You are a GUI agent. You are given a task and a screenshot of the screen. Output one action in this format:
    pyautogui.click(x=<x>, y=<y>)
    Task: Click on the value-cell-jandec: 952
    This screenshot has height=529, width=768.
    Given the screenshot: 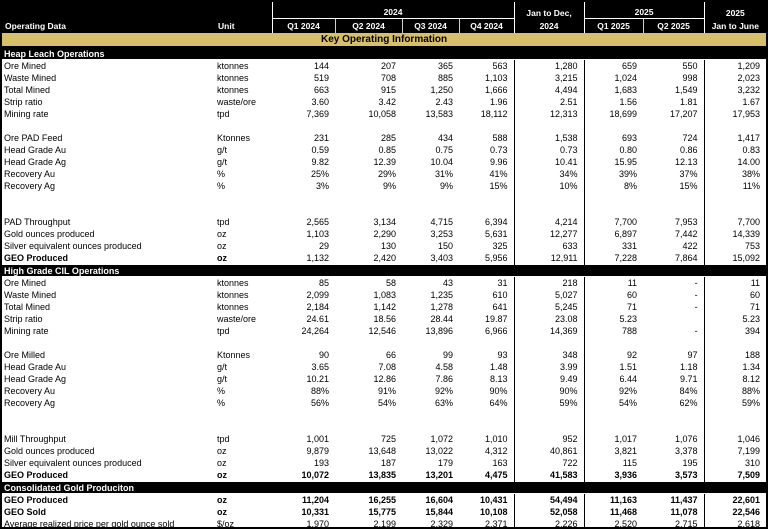 What is the action you would take?
    pyautogui.click(x=549, y=439)
    